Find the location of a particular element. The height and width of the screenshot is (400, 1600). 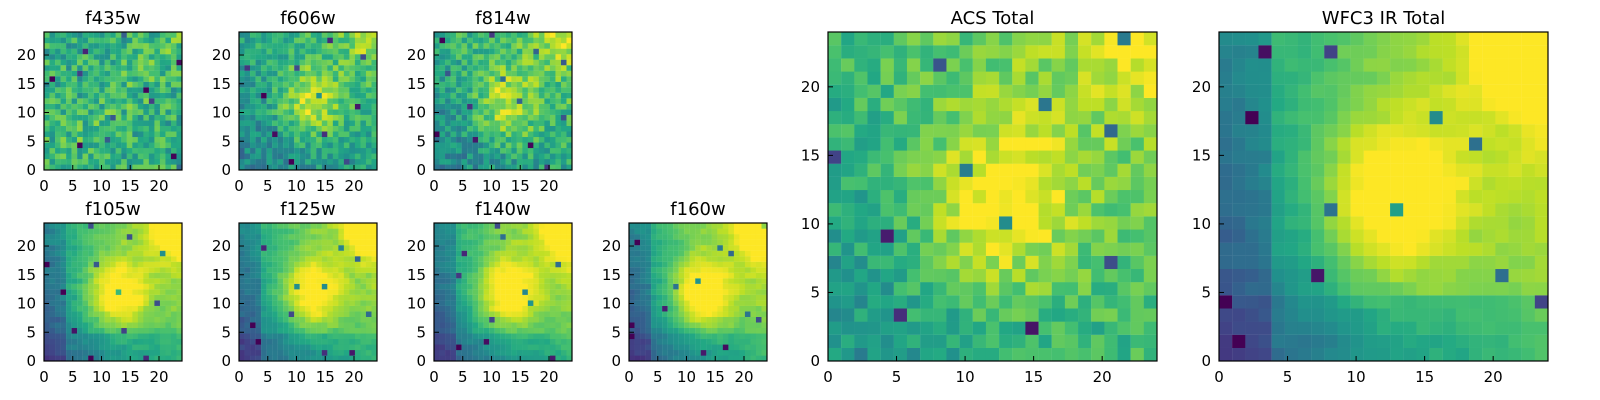

x-tick-label: 5 is located at coordinates (463, 377).